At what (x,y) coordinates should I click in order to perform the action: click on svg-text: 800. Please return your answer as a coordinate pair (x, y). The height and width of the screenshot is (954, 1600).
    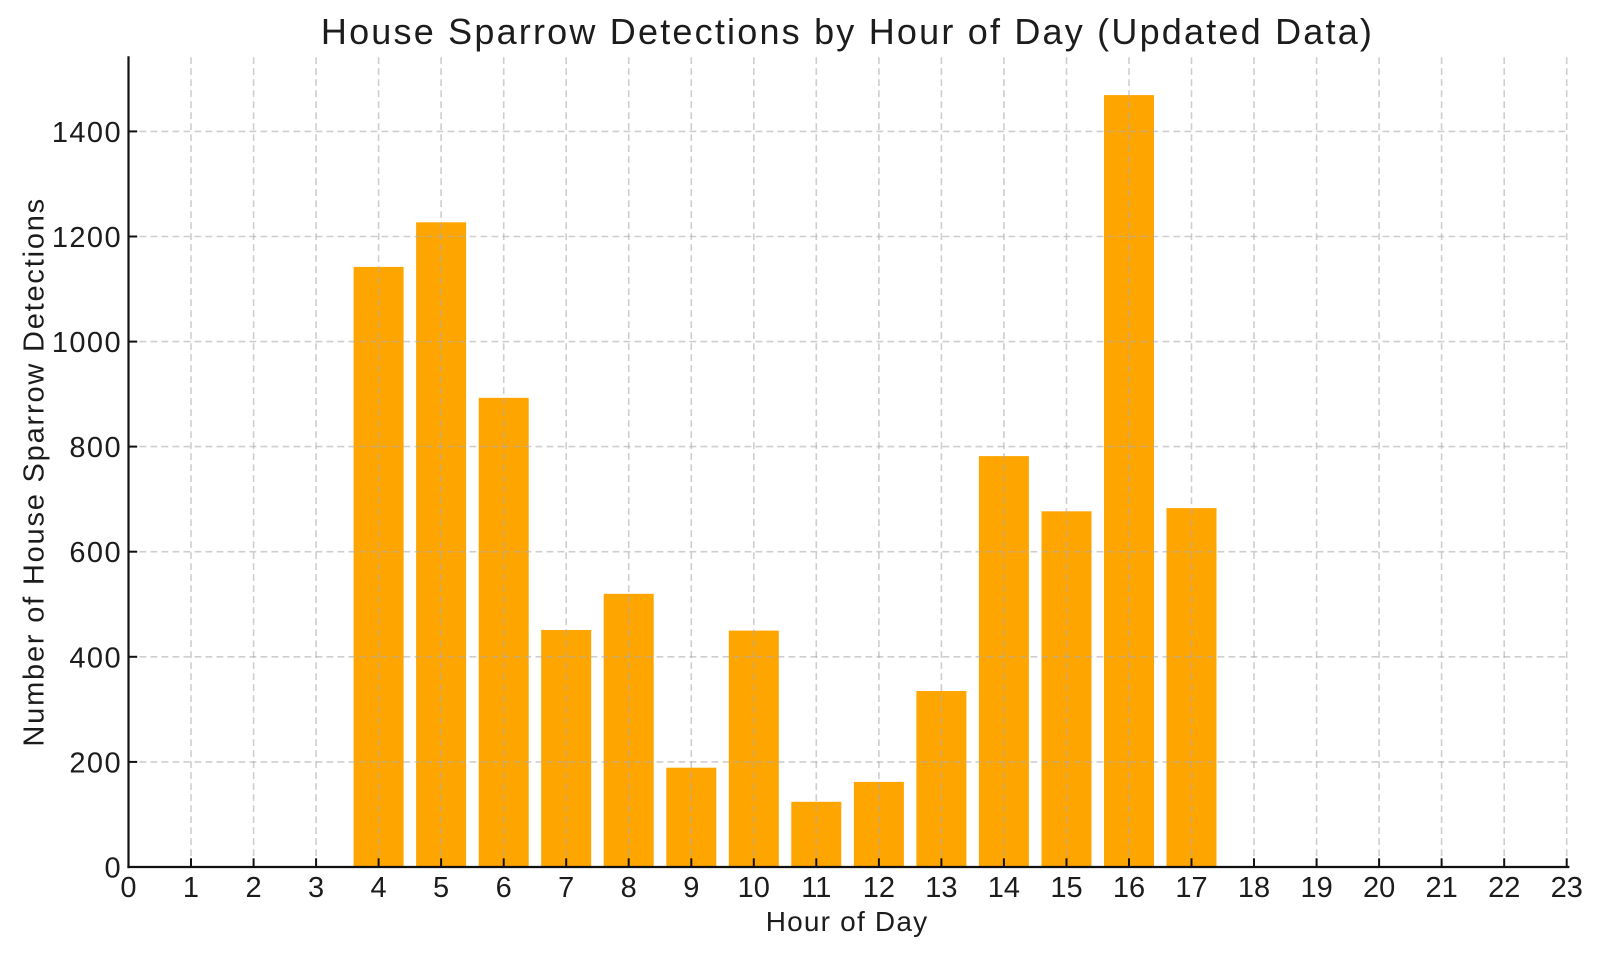
    Looking at the image, I should click on (95, 448).